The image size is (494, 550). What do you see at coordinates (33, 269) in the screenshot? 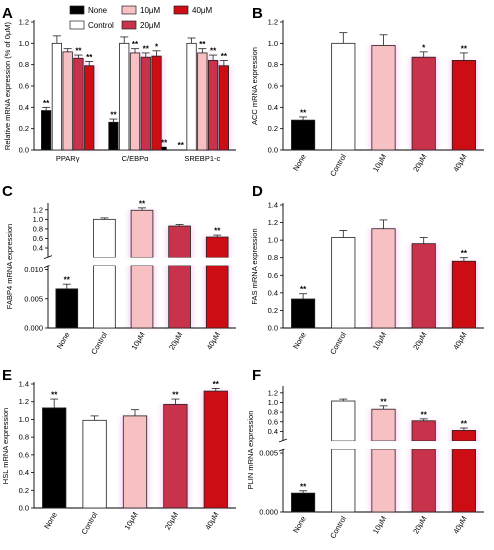
I see `y-tick-label: 0.010` at bounding box center [33, 269].